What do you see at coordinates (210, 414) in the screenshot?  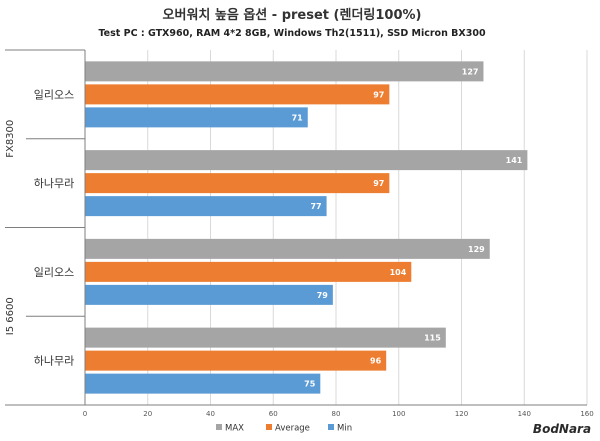 I see `x-tick-label: 40` at bounding box center [210, 414].